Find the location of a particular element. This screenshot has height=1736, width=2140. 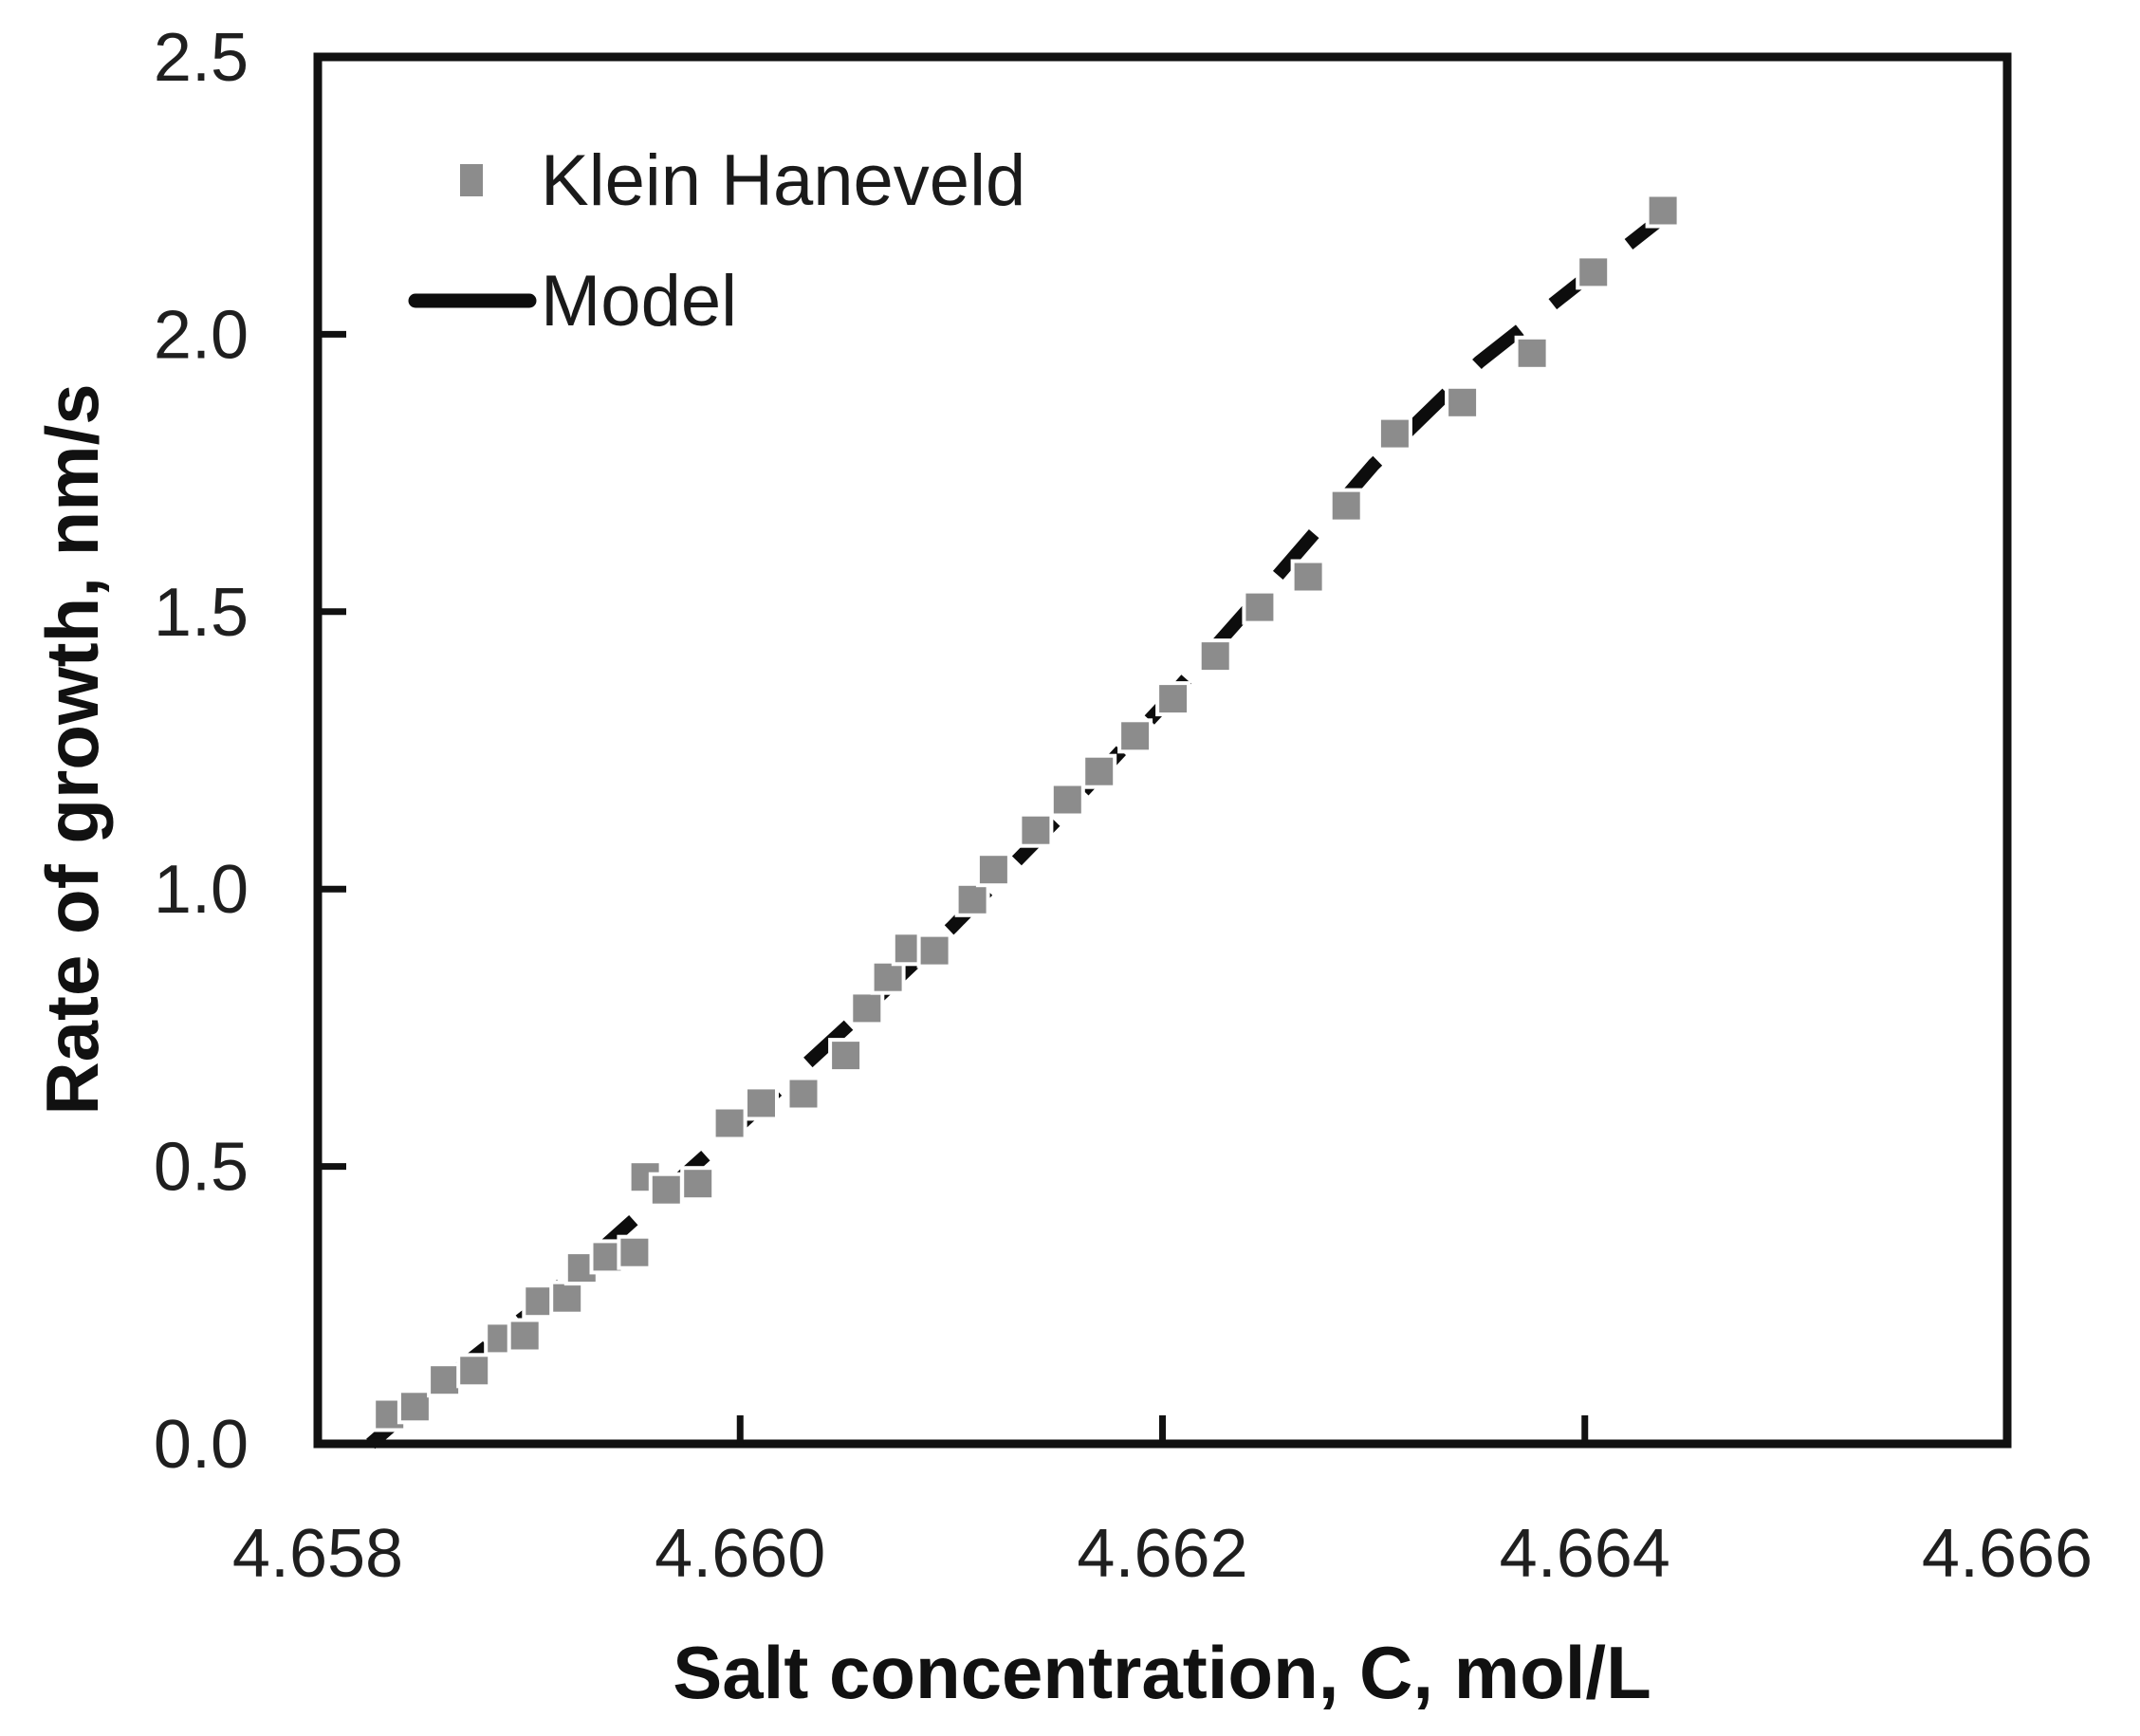

legend-label-klein-haneveld: Klein Haneveld is located at coordinates (783, 180).